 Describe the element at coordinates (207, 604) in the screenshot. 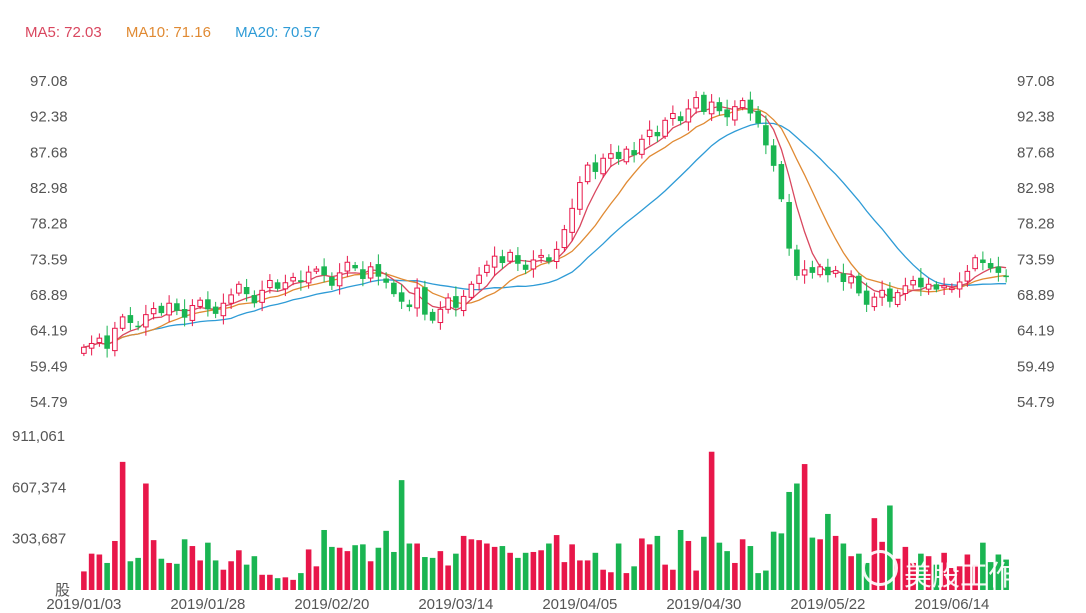

I see `date-tick: 2019/01/28` at that location.